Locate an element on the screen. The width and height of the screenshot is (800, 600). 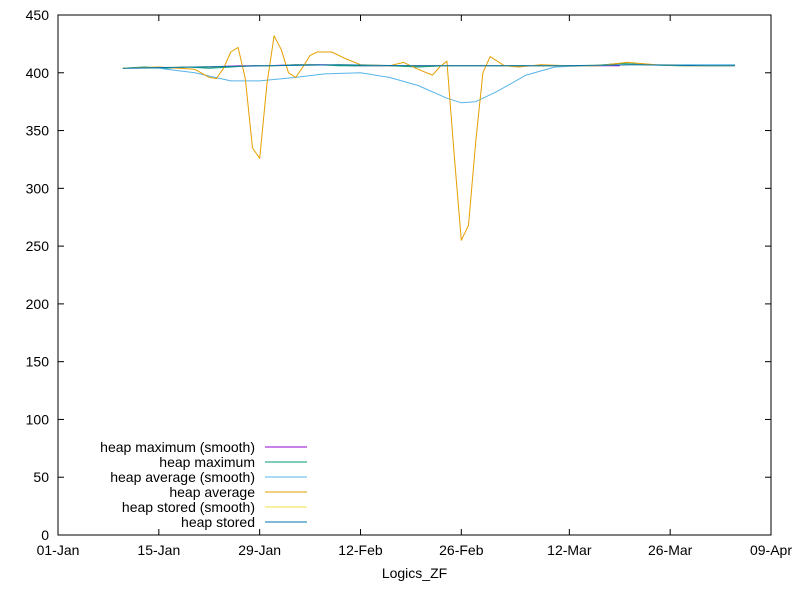
y-tick-label: 450 is located at coordinates (38, 15).